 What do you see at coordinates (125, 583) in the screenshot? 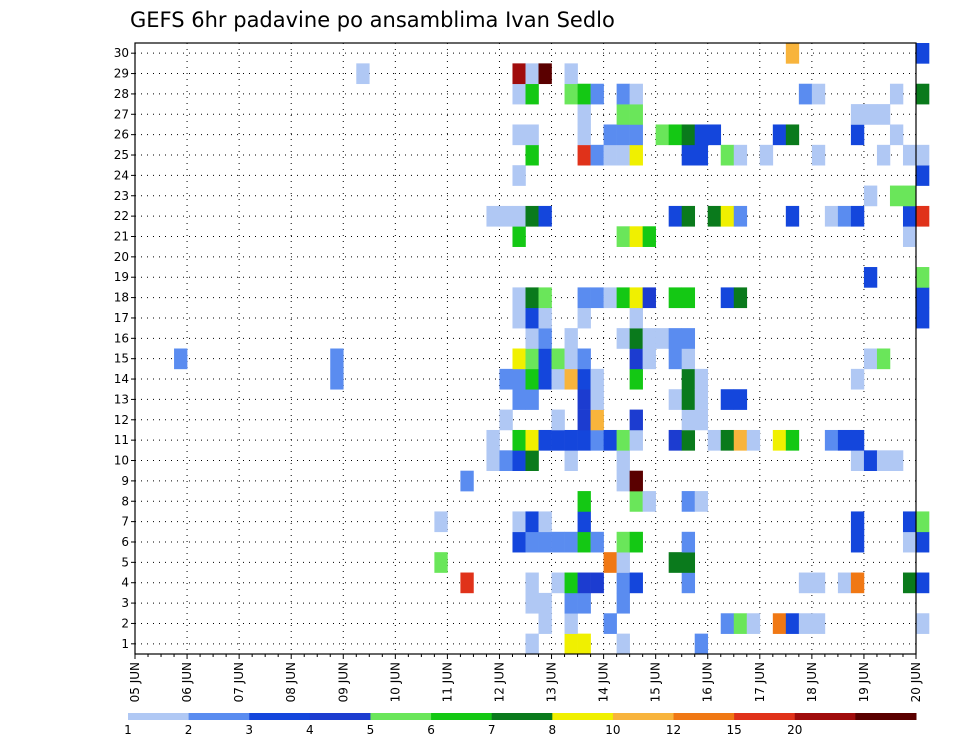
I see `y-tick-label: 4` at bounding box center [125, 583].